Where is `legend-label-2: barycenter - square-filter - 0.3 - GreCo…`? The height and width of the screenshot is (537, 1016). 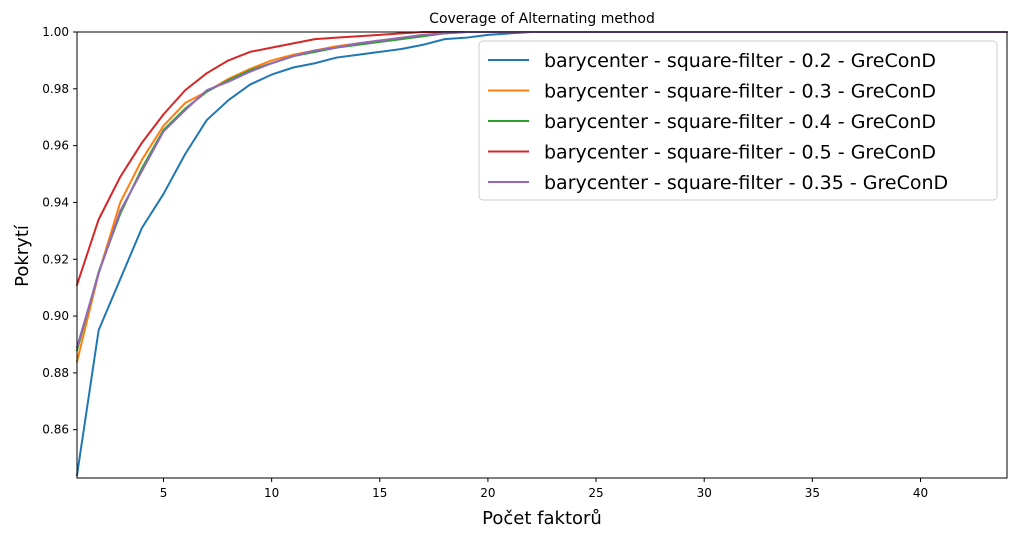 legend-label-2: barycenter - square-filter - 0.3 - GreCo… is located at coordinates (740, 92).